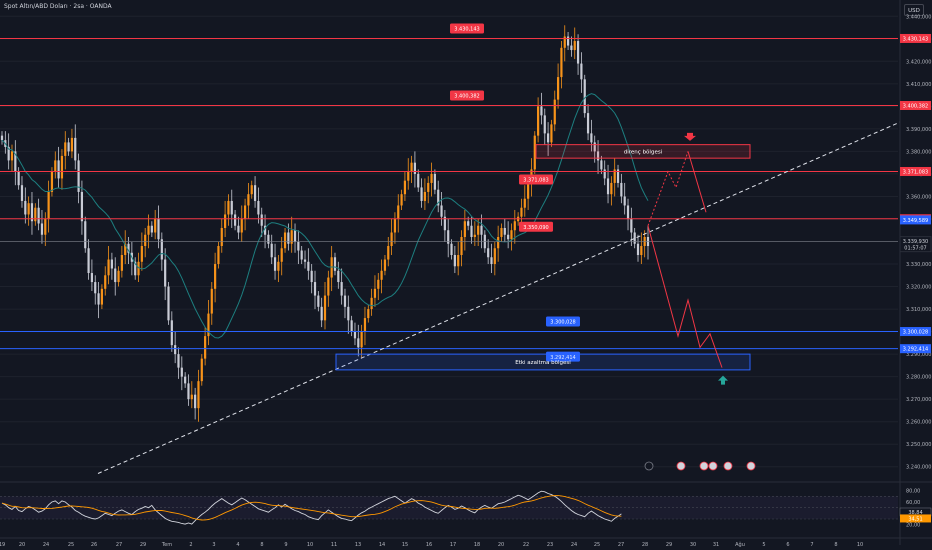 Image resolution: width=932 pixels, height=550 pixels. I want to click on price-tick-label: 3.390,000, so click(918, 130).